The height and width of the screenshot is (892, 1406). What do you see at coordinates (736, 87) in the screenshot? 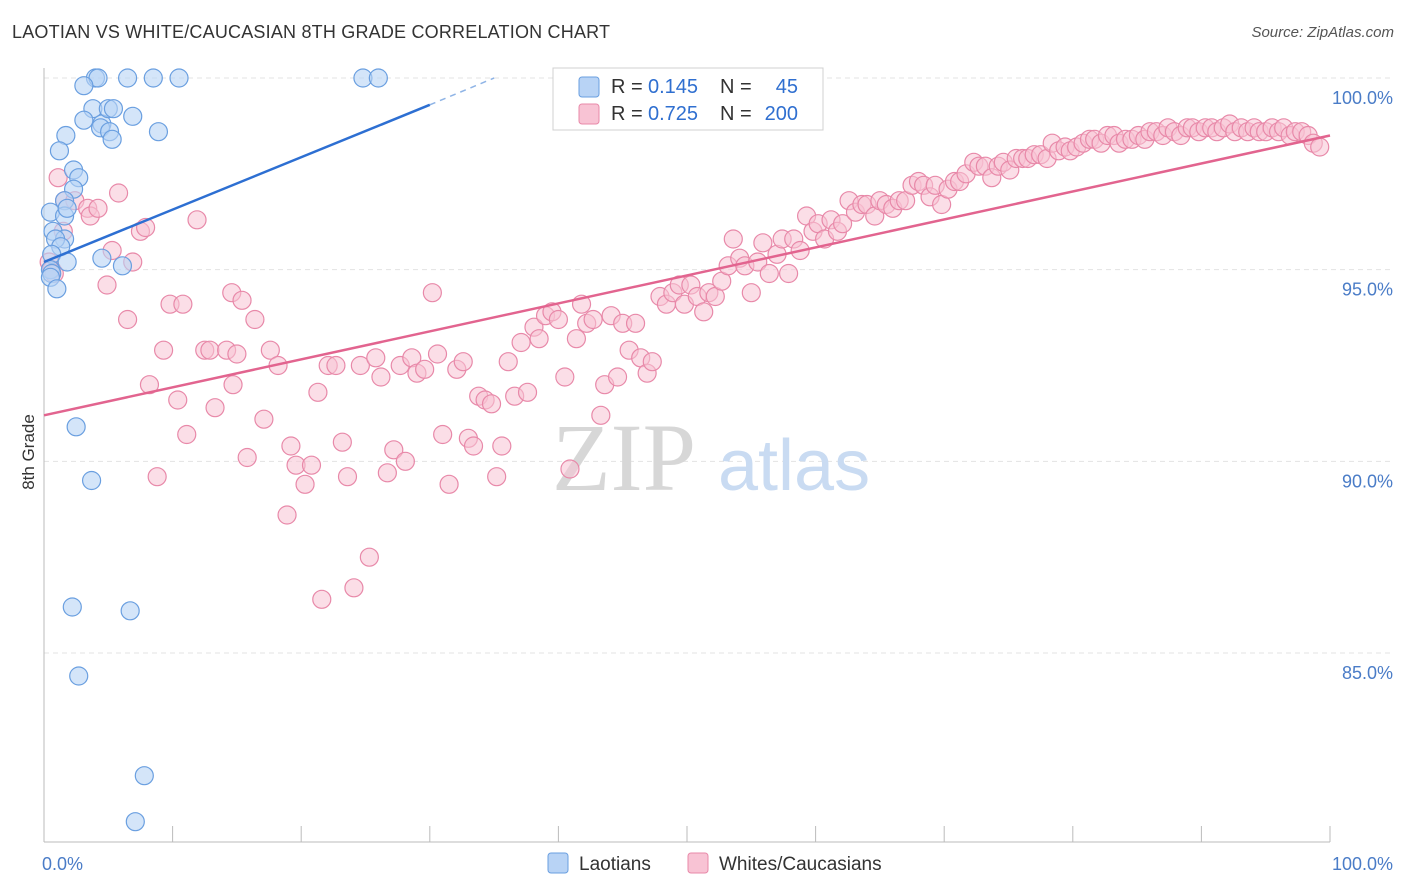
I see `legend-n-label-1: N =` at bounding box center [736, 87].